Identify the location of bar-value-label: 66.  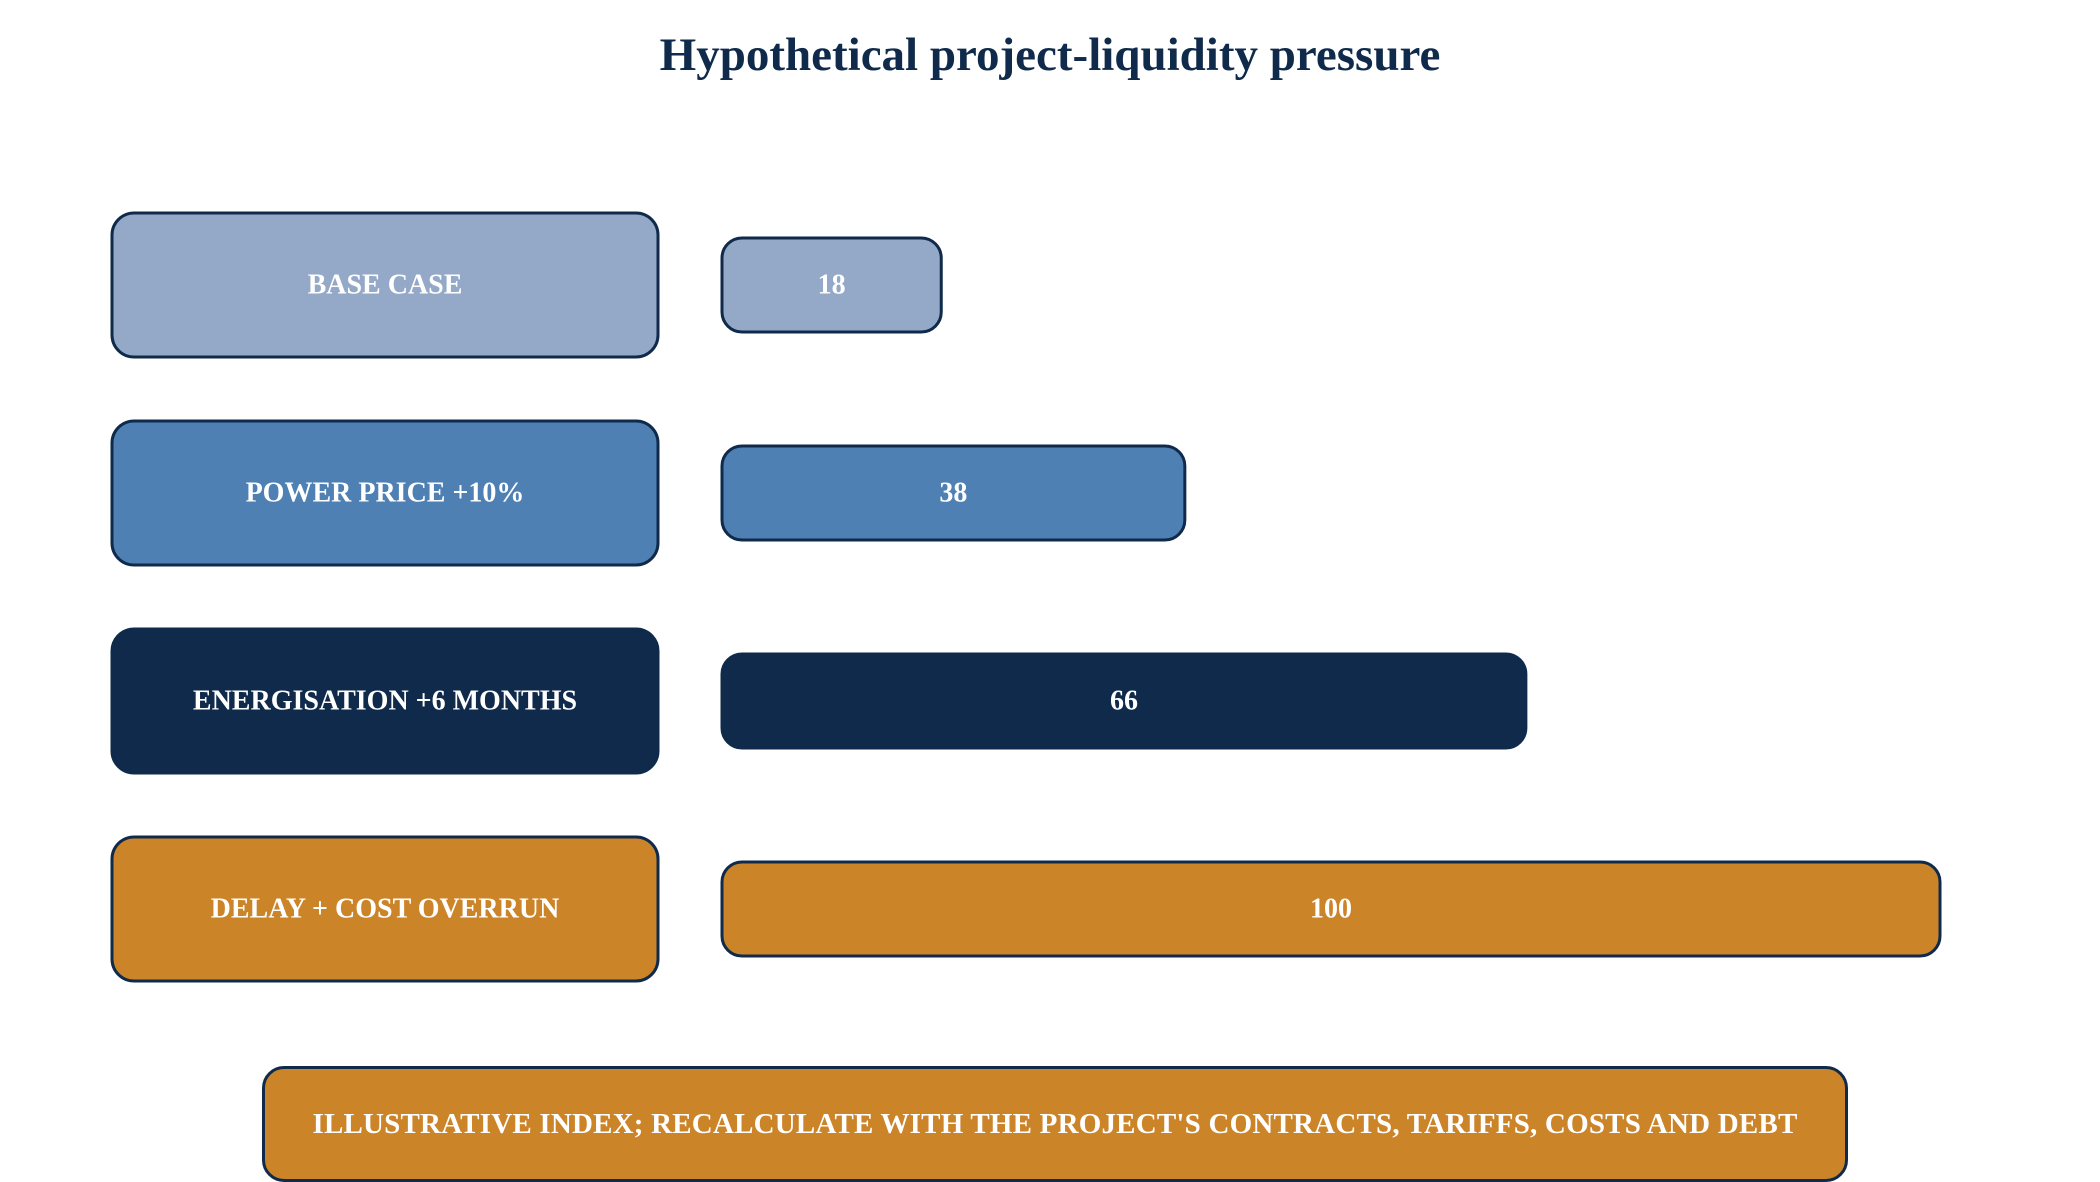
(1124, 701).